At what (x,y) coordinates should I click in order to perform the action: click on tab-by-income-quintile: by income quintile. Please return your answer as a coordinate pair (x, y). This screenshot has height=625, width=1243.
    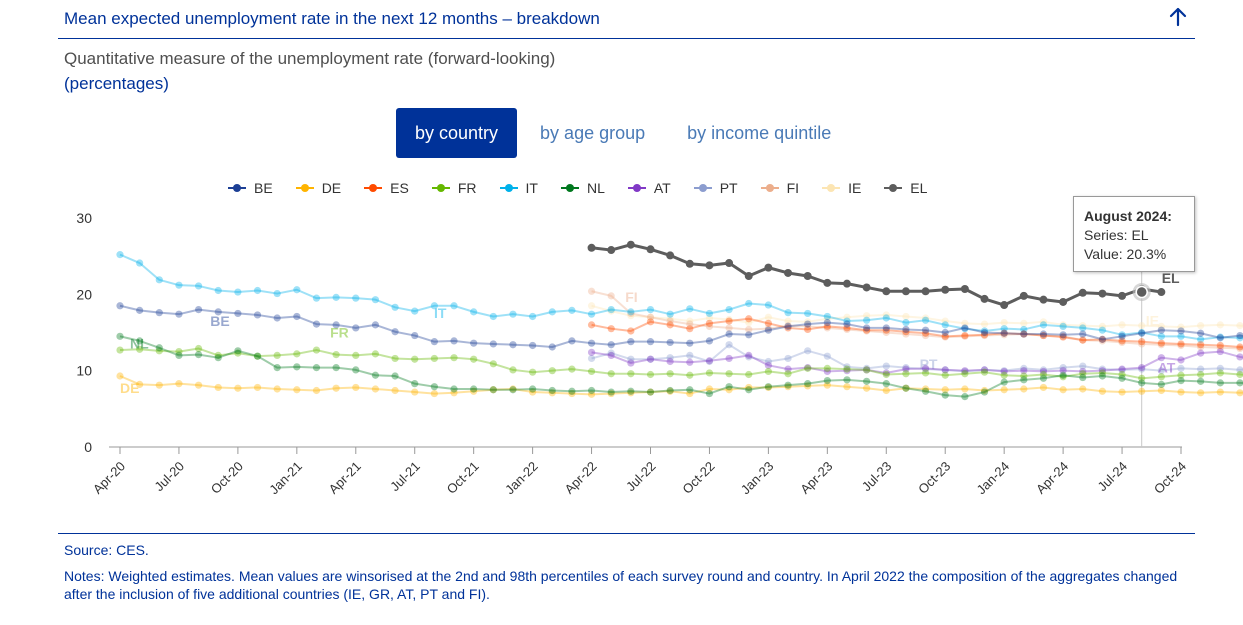
    Looking at the image, I should click on (759, 133).